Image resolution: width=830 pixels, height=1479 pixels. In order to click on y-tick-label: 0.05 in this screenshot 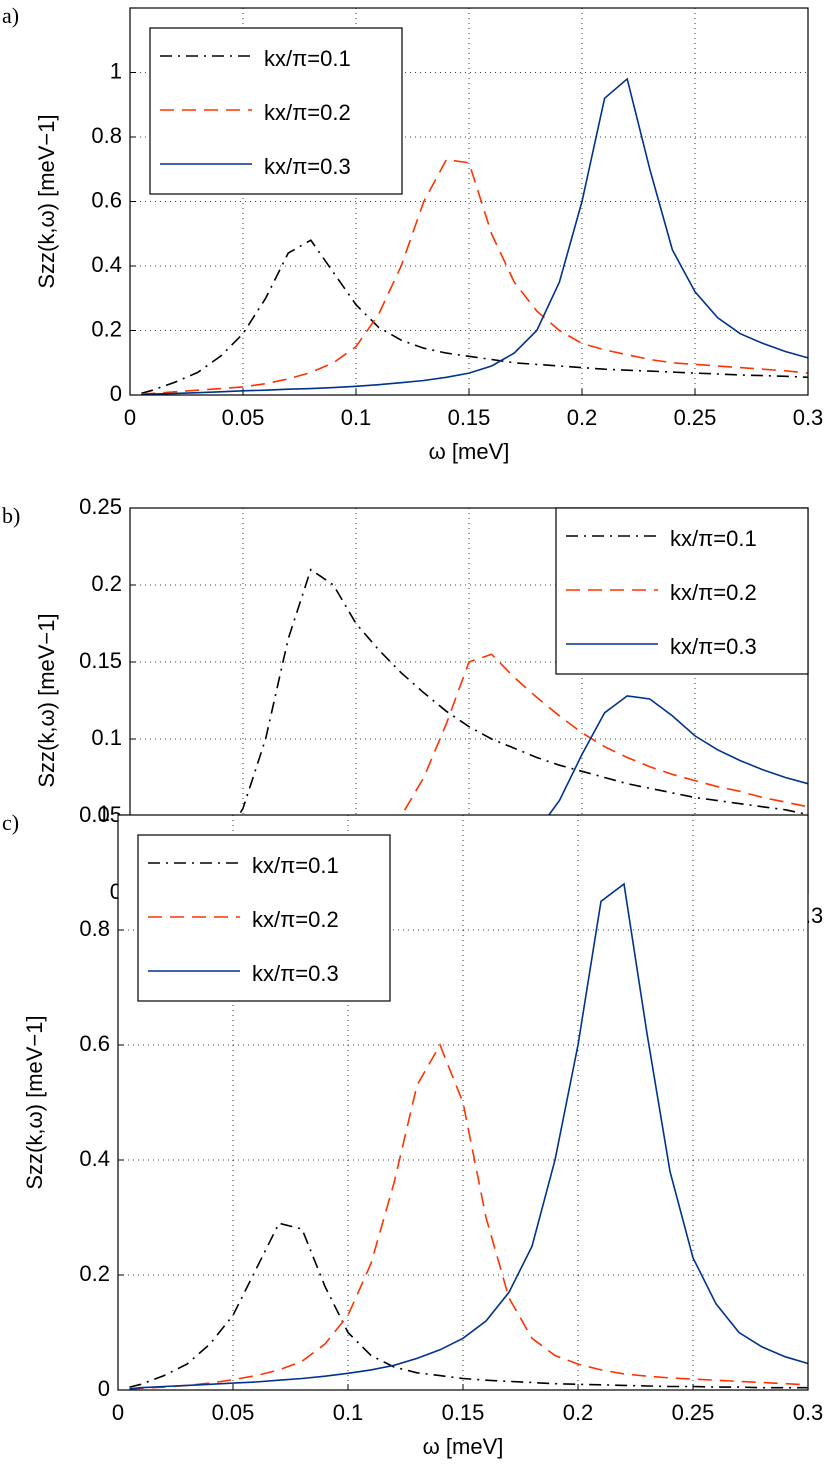, I will do `click(100, 814)`.